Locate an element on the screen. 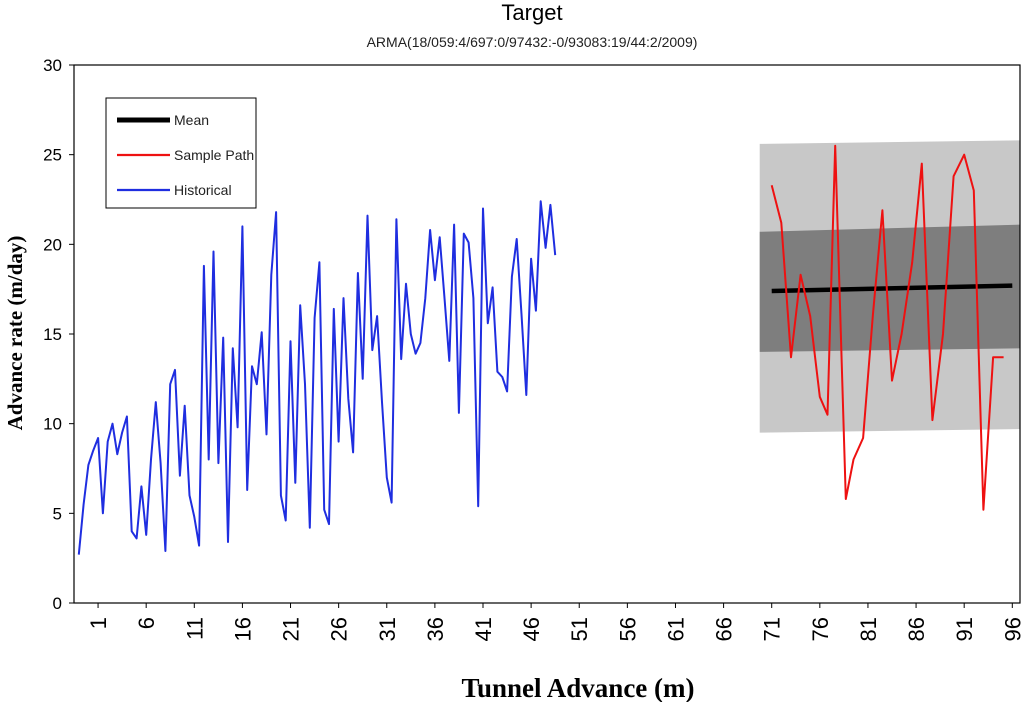 This screenshot has height=702, width=1024. legend: Mean Sample Path Historical is located at coordinates (181, 153).